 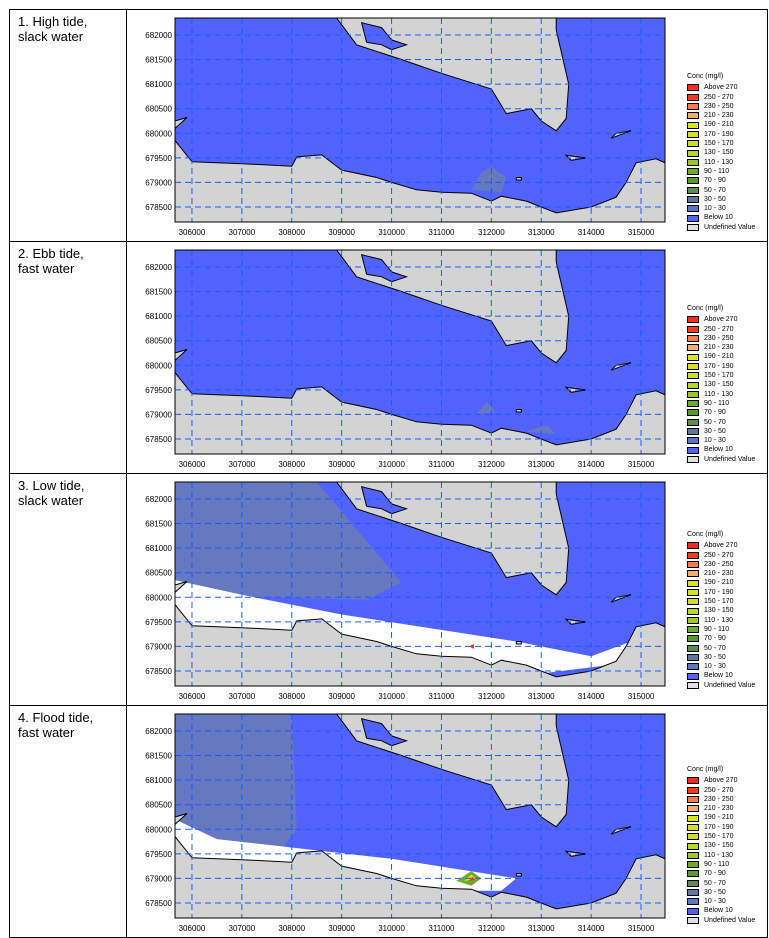 What do you see at coordinates (291, 928) in the screenshot?
I see `x-tick-label: 308000` at bounding box center [291, 928].